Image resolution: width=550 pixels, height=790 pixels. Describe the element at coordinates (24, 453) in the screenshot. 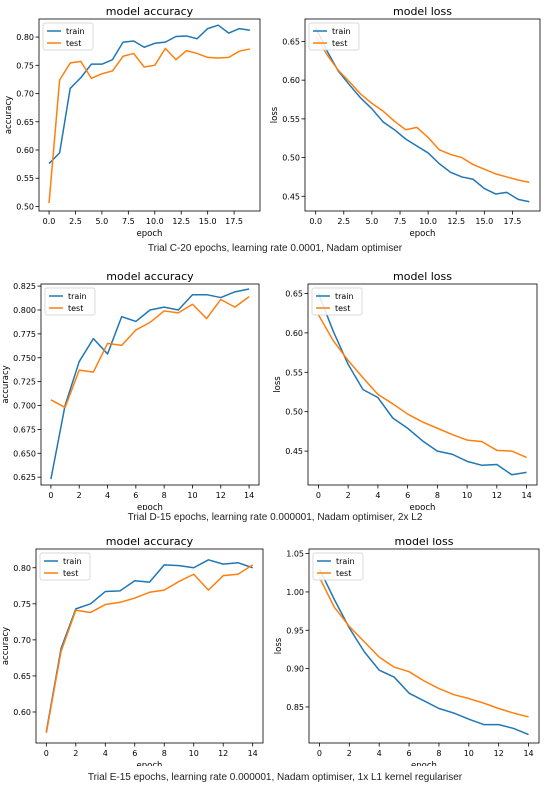

I see `y-tick-label: 0.650` at that location.